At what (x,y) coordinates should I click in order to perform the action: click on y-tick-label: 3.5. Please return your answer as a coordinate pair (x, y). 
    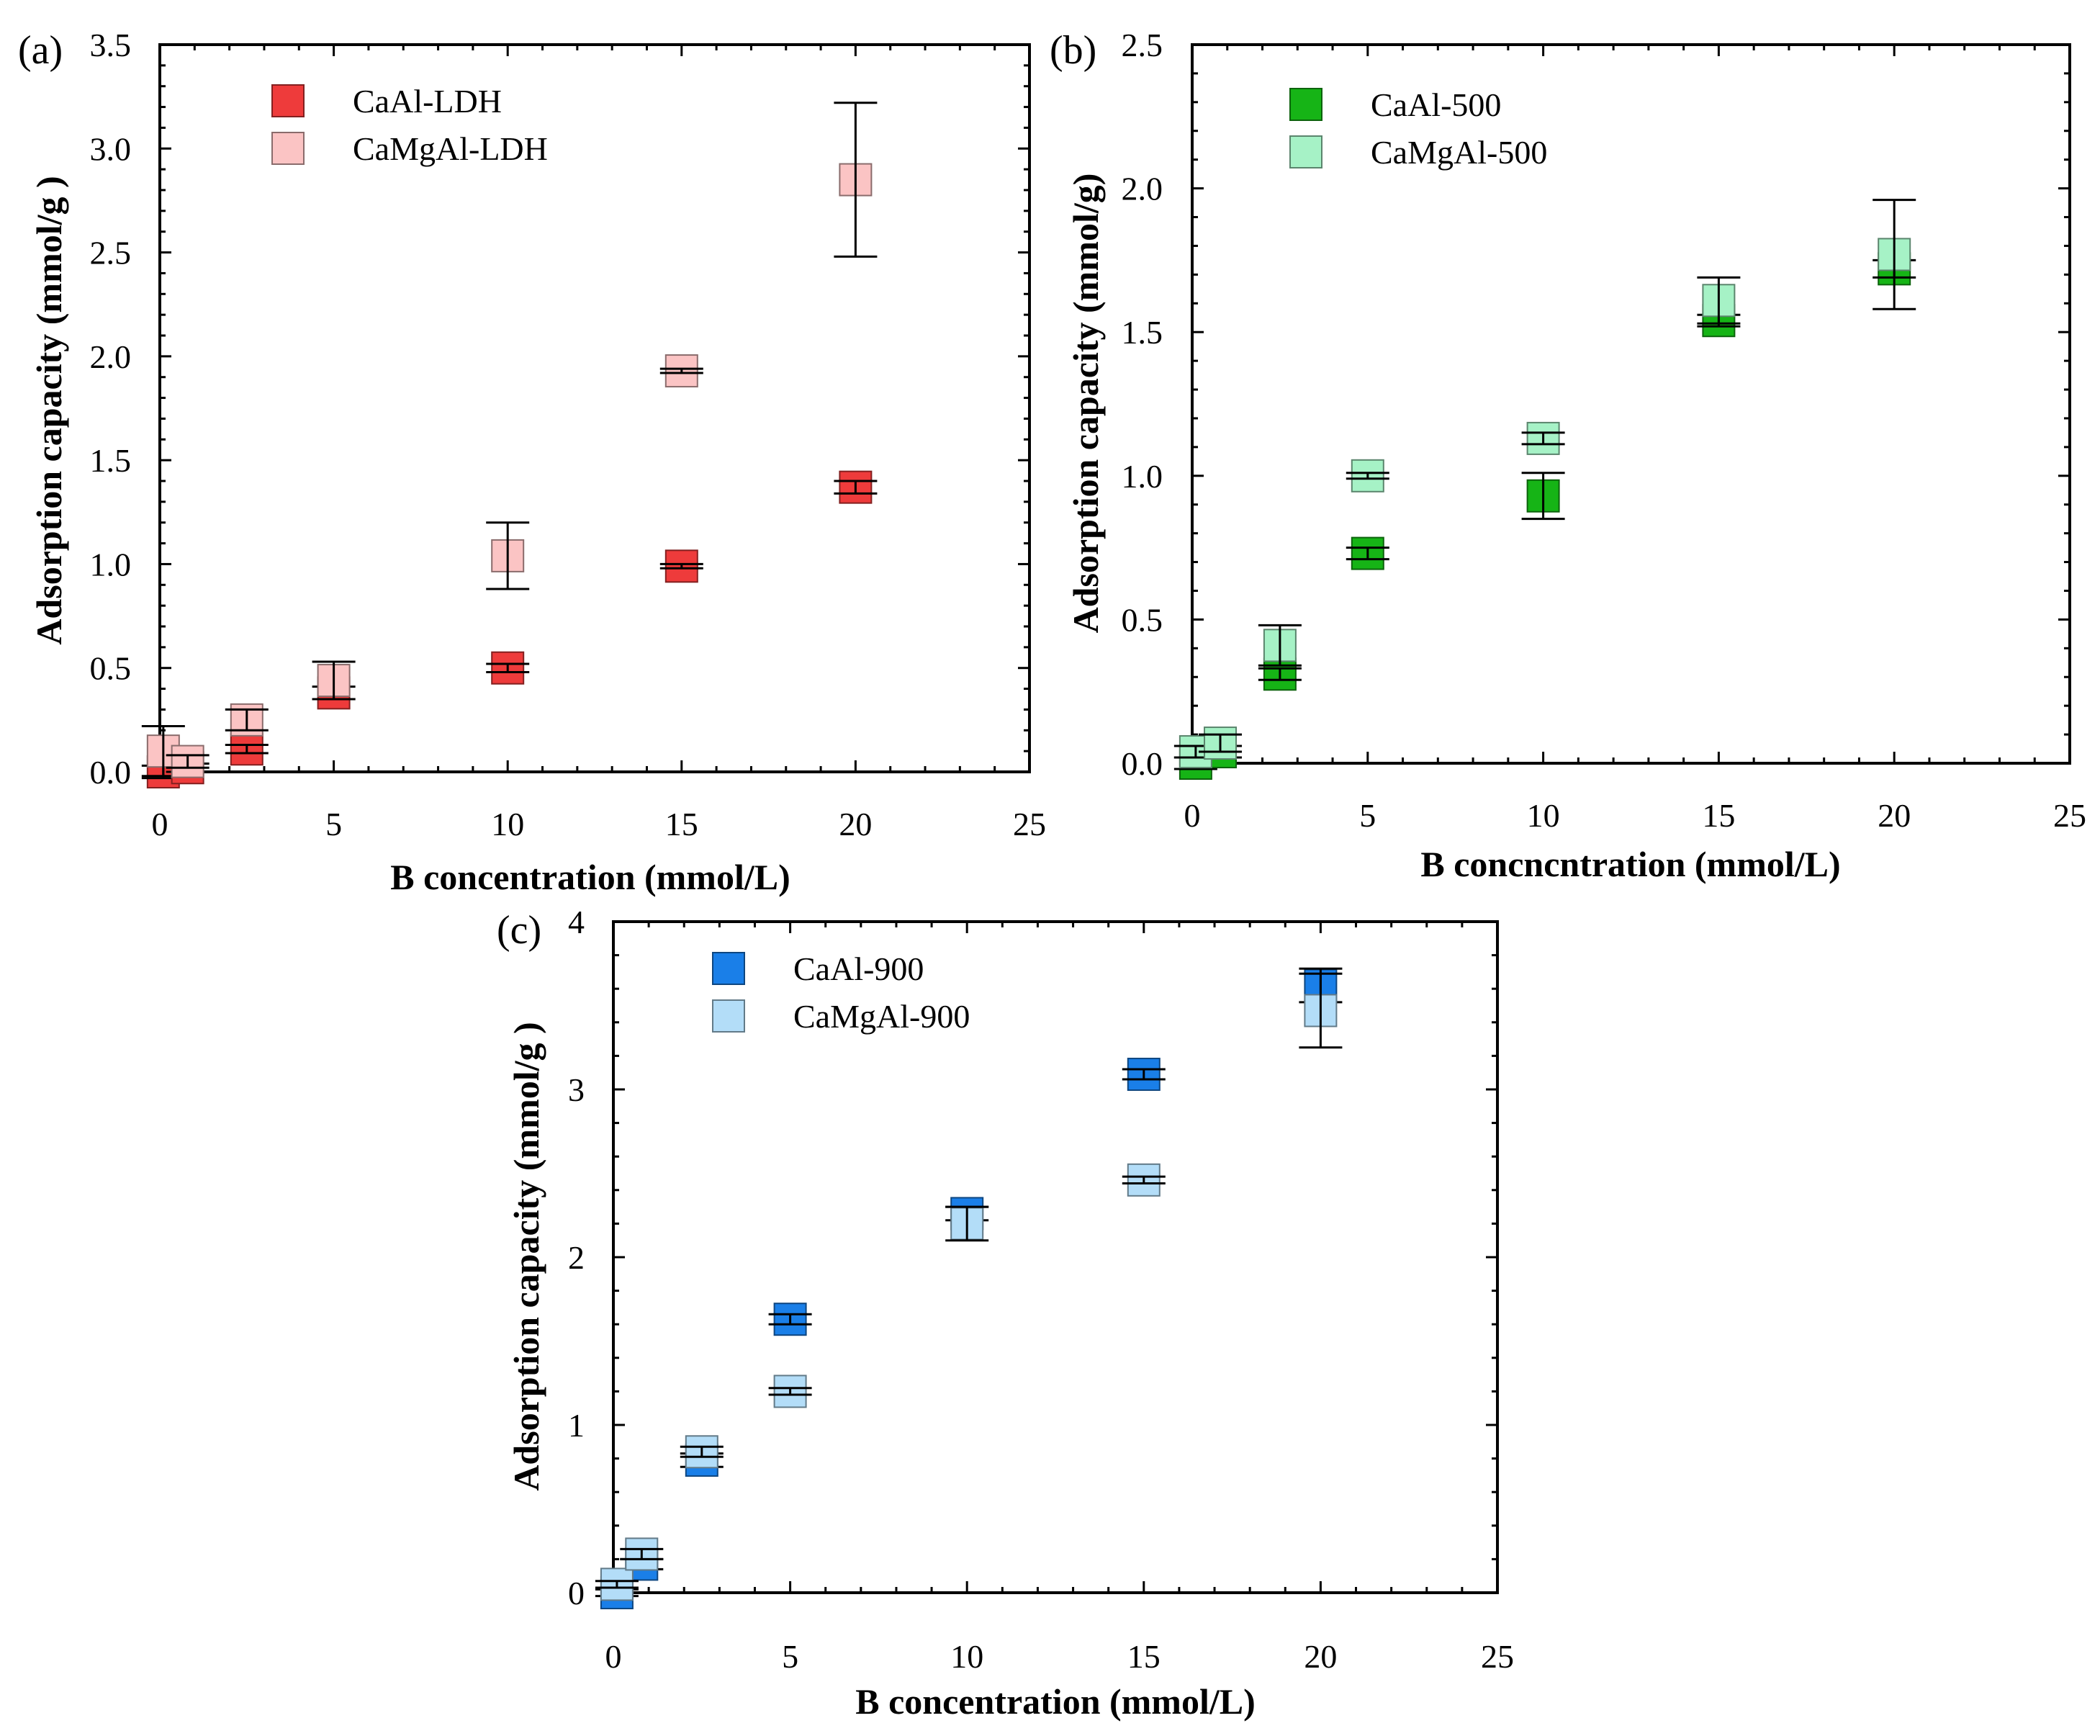
    Looking at the image, I should click on (111, 45).